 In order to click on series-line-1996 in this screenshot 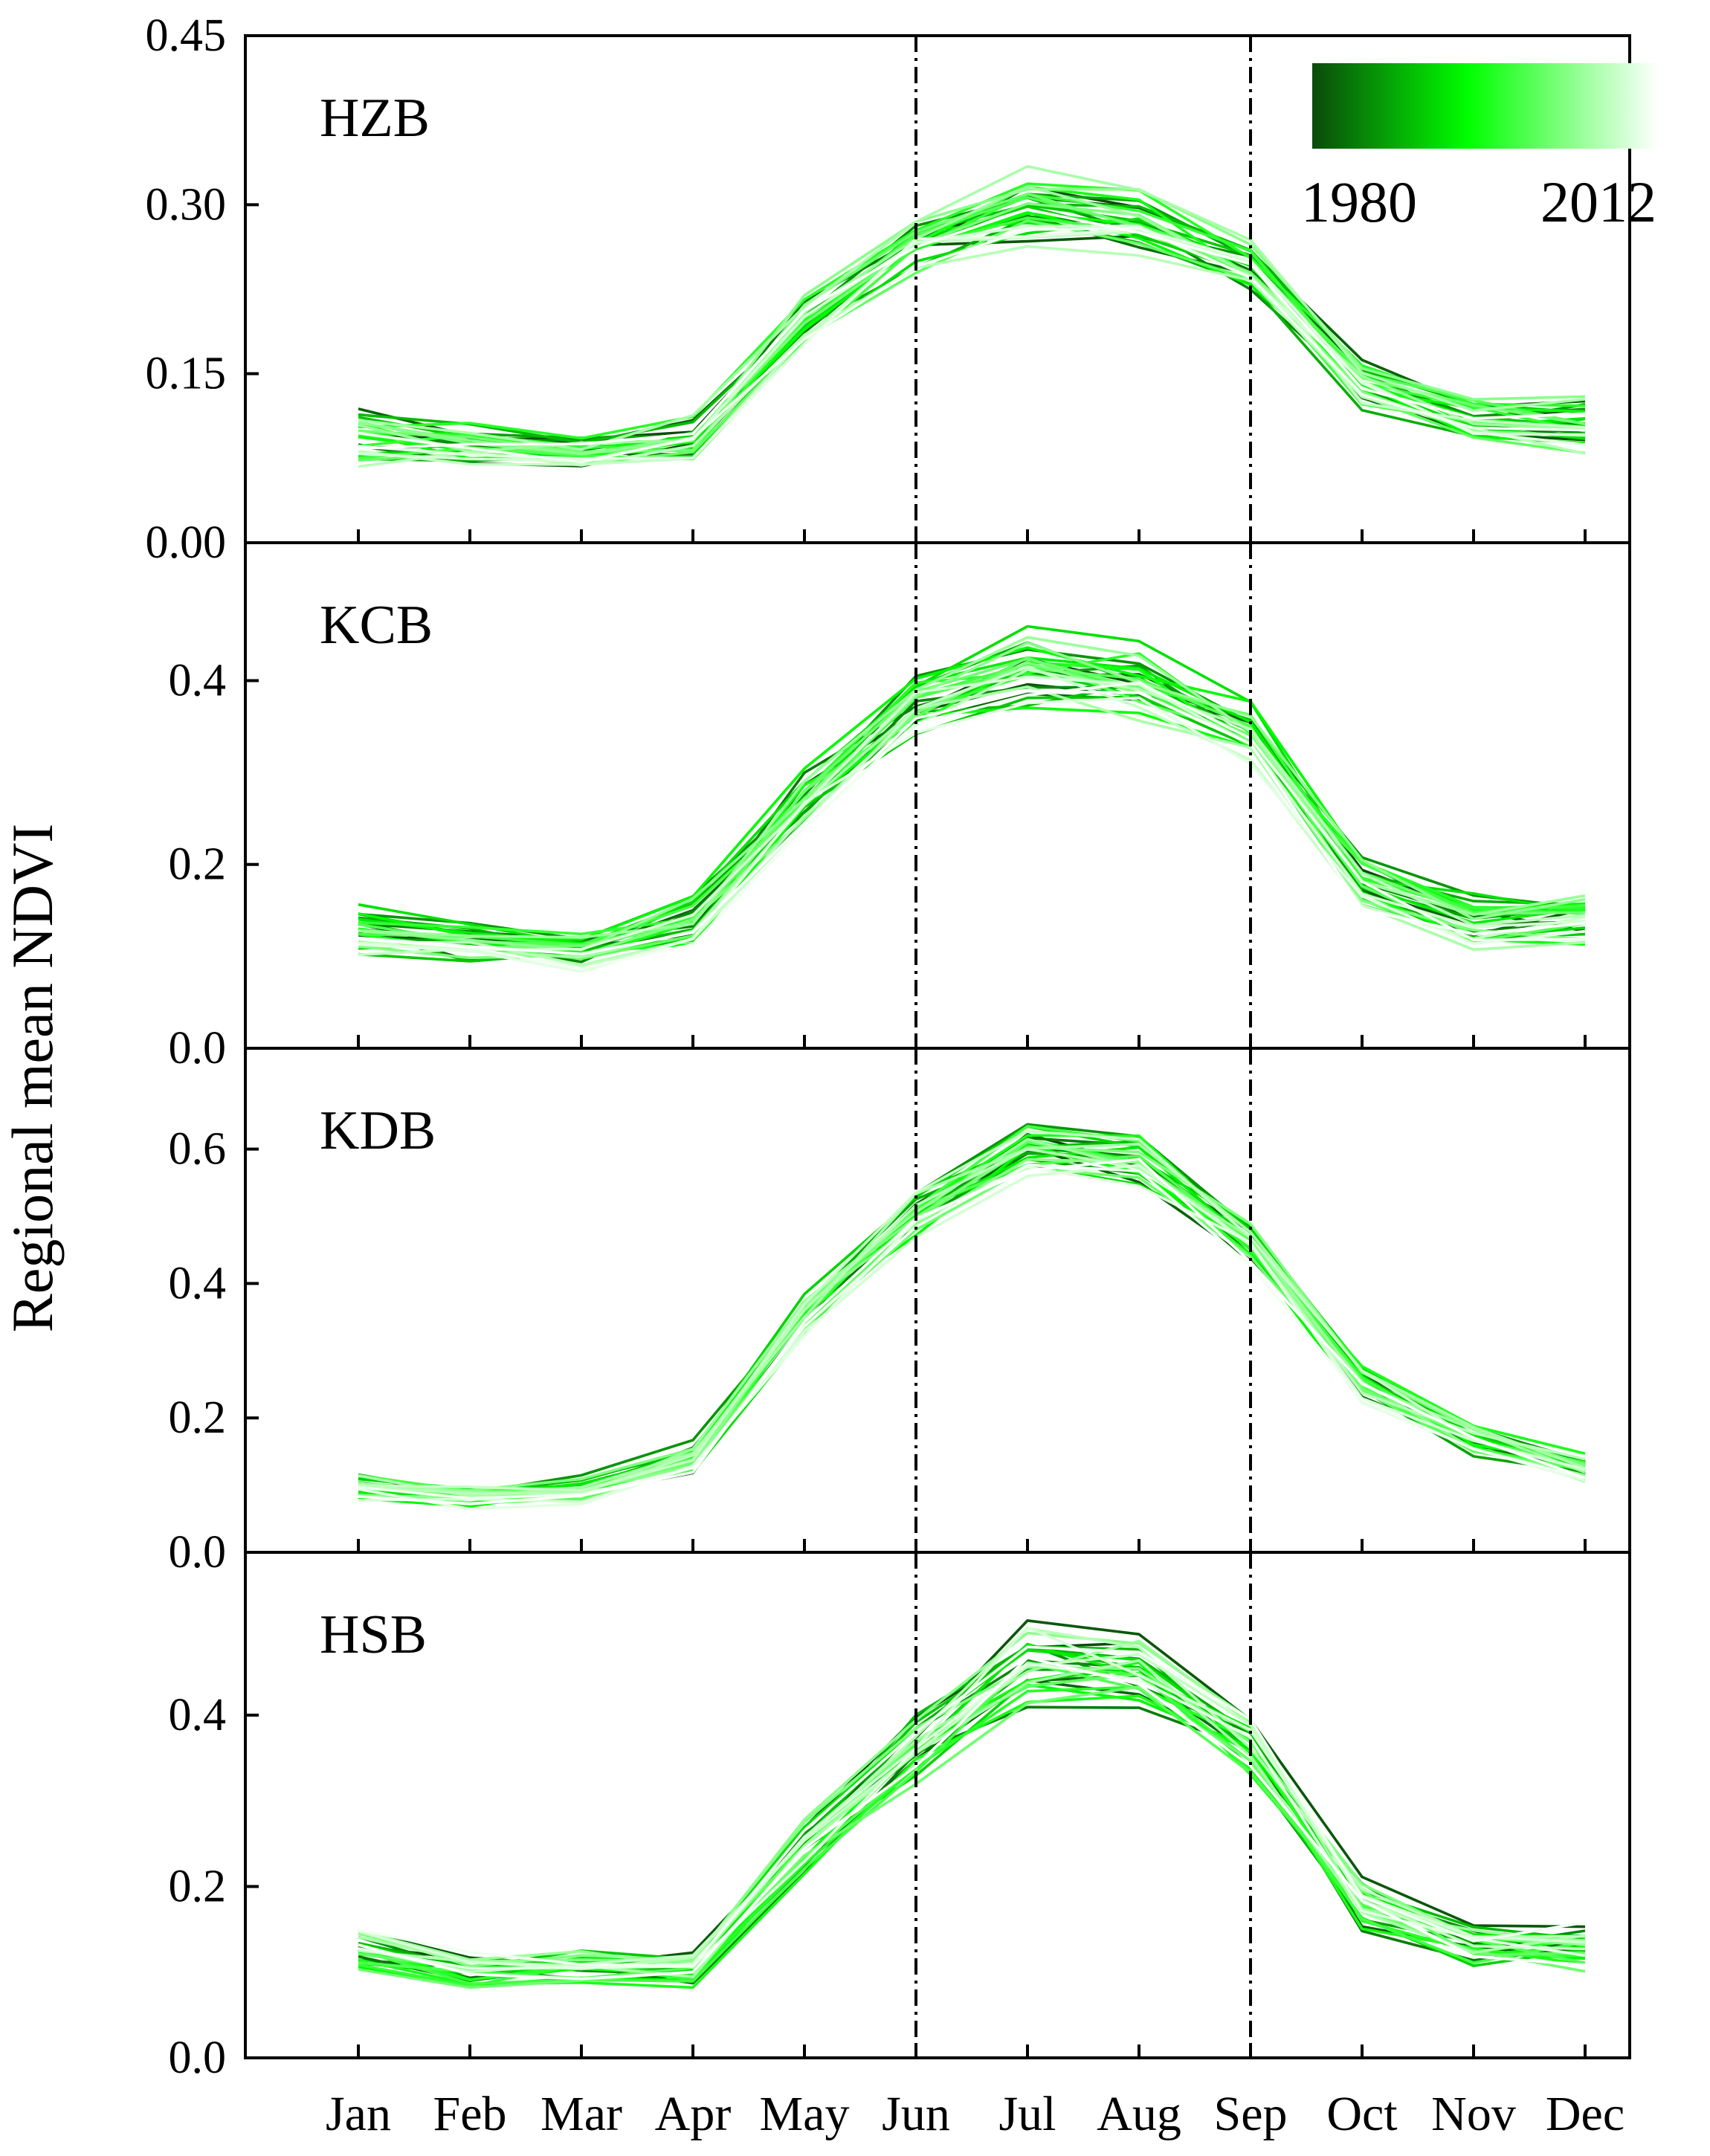, I will do `click(972, 1841)`.